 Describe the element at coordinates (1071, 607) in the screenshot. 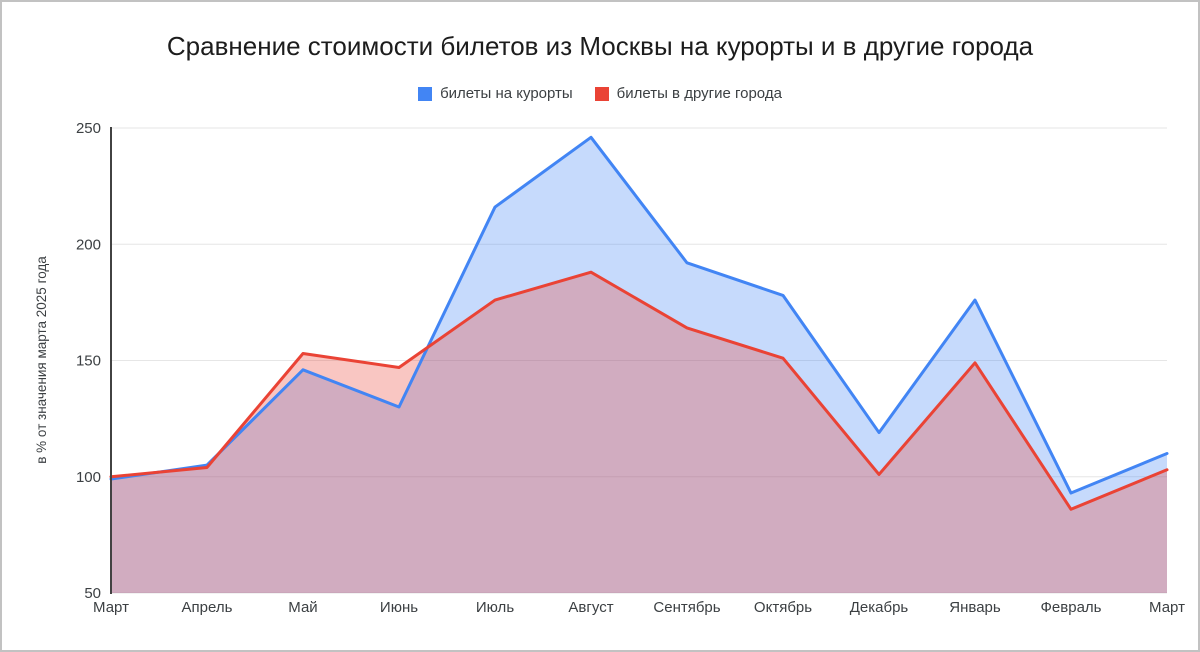

I see `x-axis-label: Февраль` at that location.